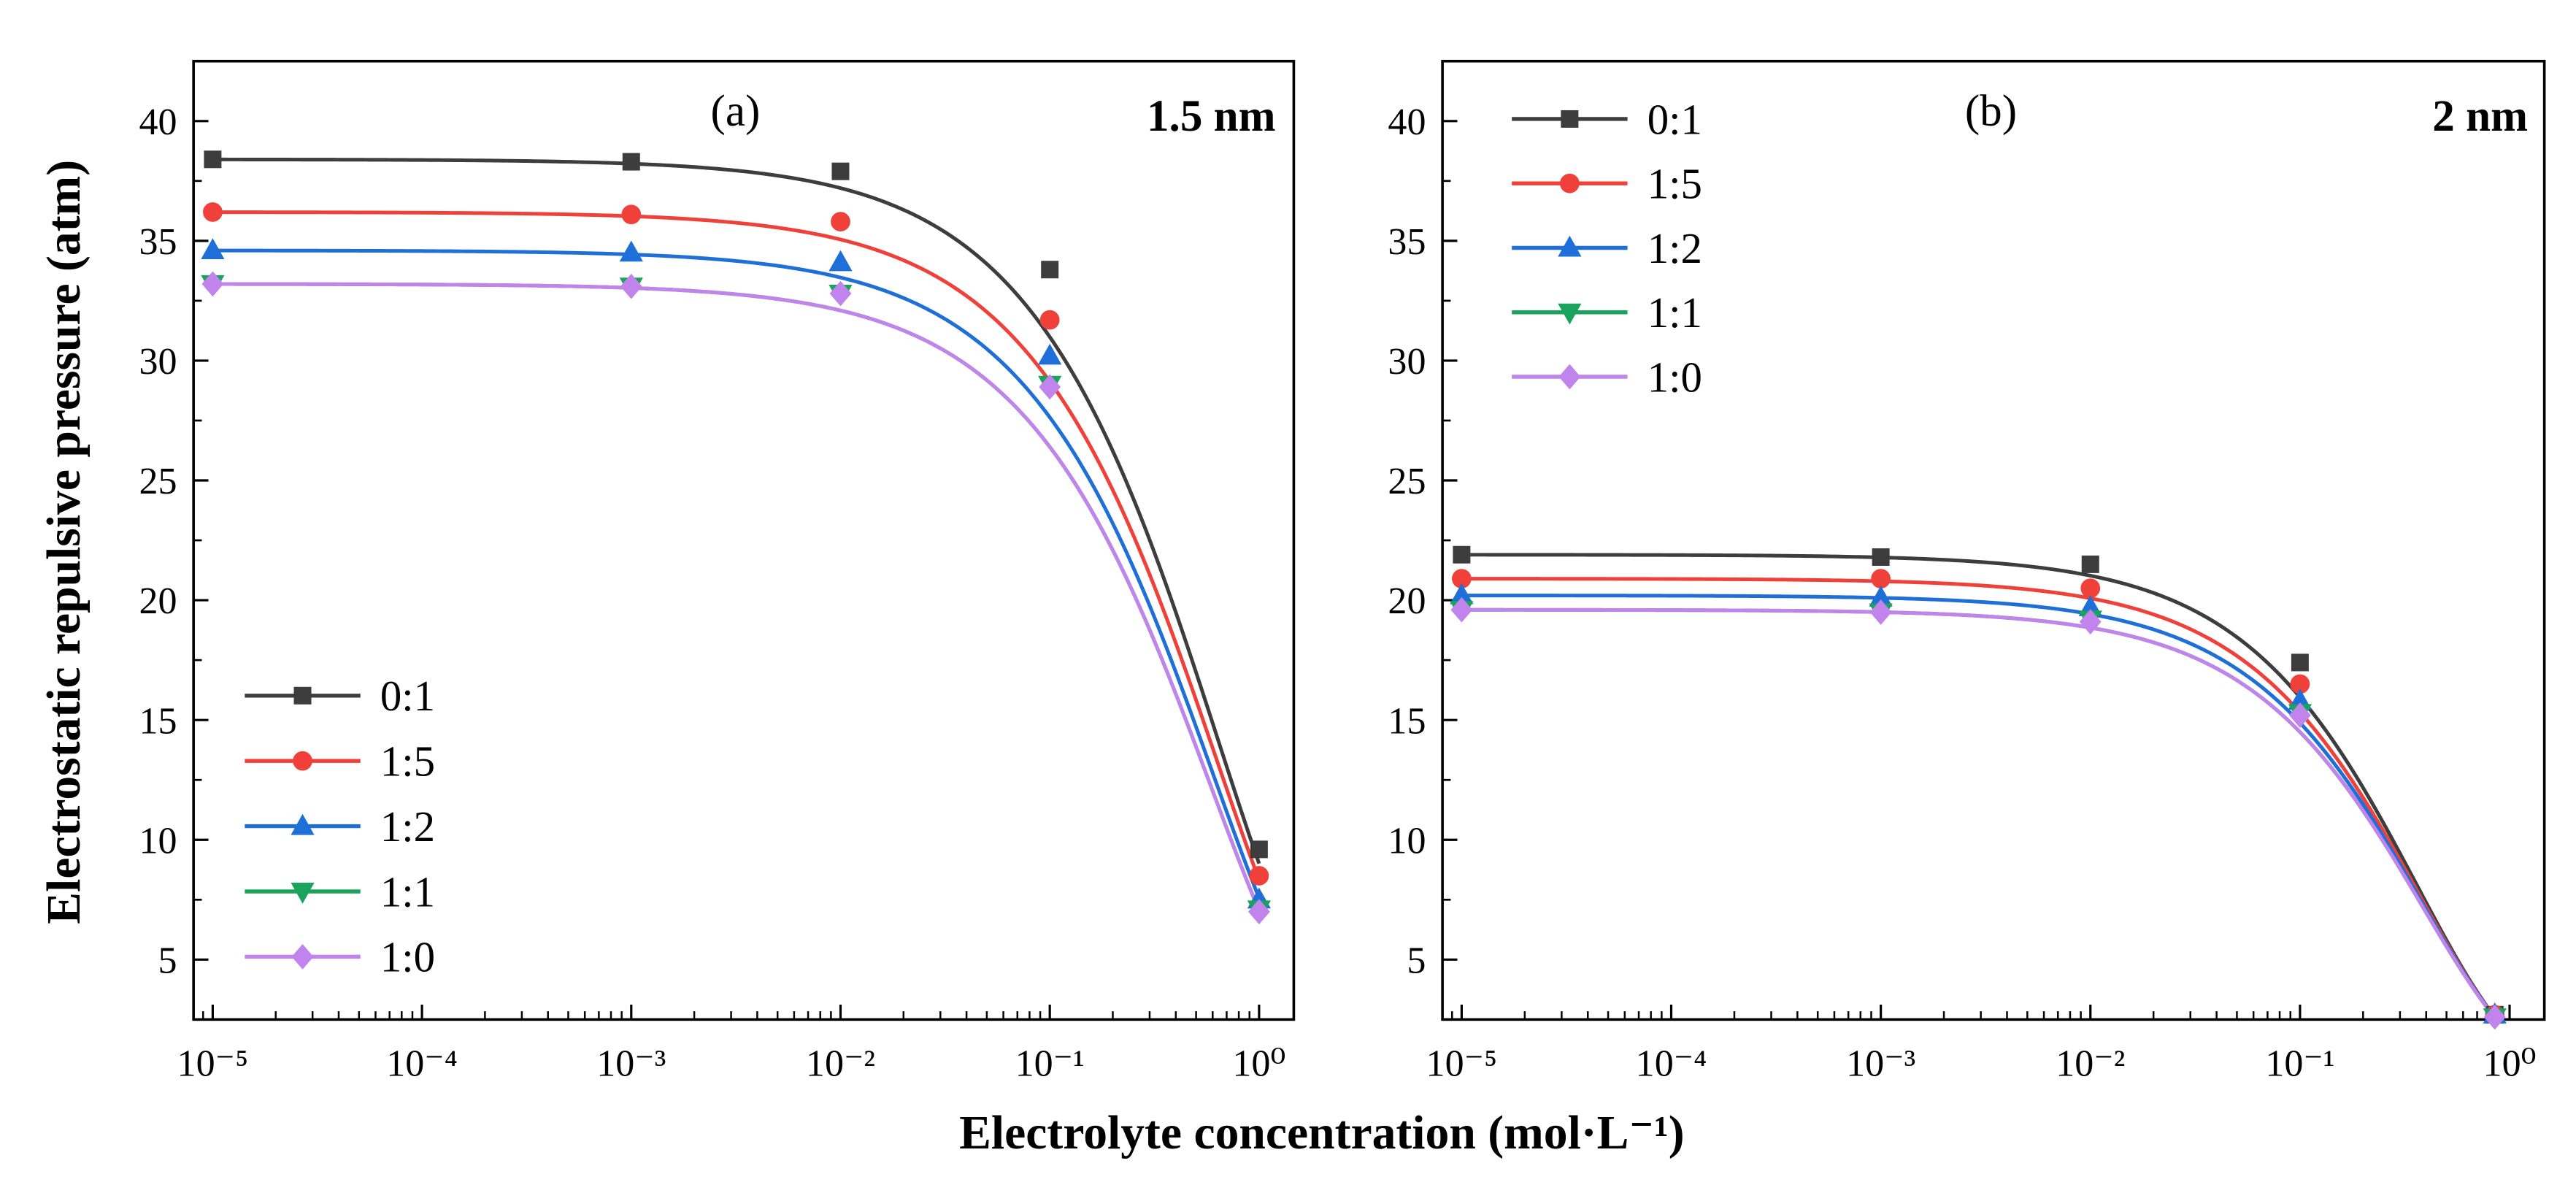 This screenshot has width=2576, height=1193. Describe the element at coordinates (2299, 1063) in the screenshot. I see `panel-b-xtick-label: 10⁻¹` at that location.